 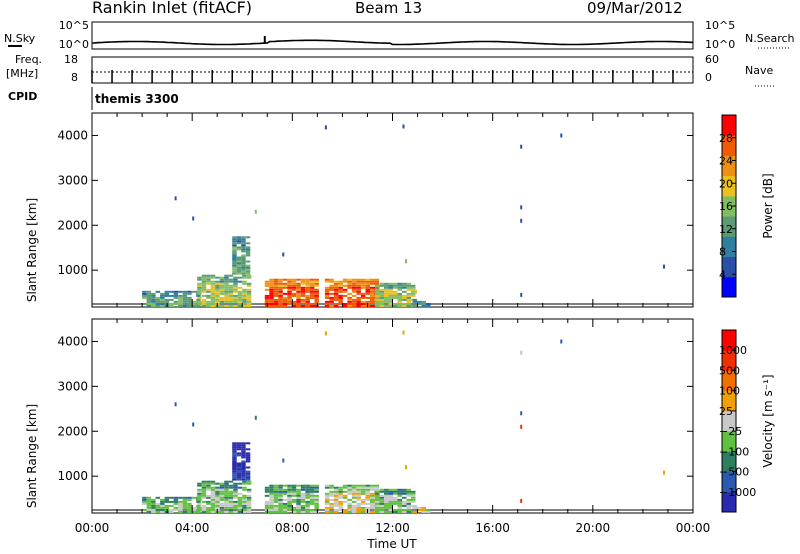 I want to click on xtick-label: 08:00, so click(x=292, y=528).